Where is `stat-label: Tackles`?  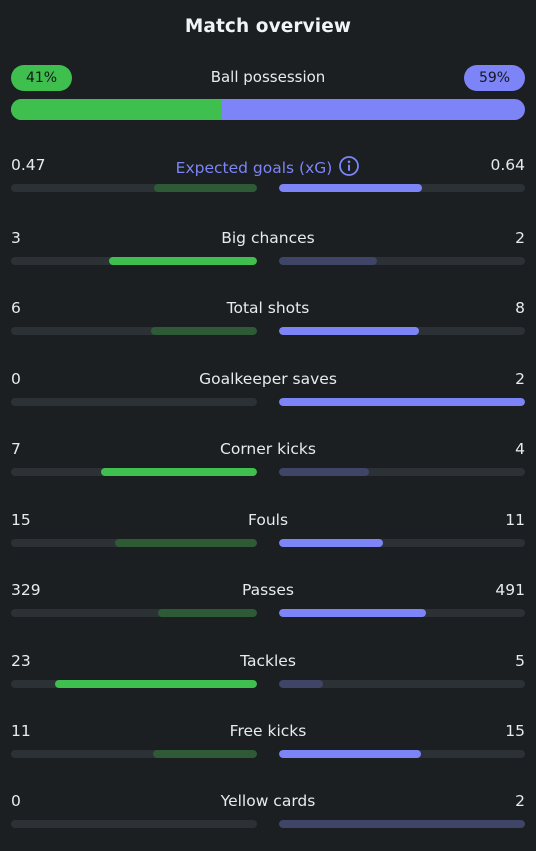
stat-label: Tackles is located at coordinates (268, 661).